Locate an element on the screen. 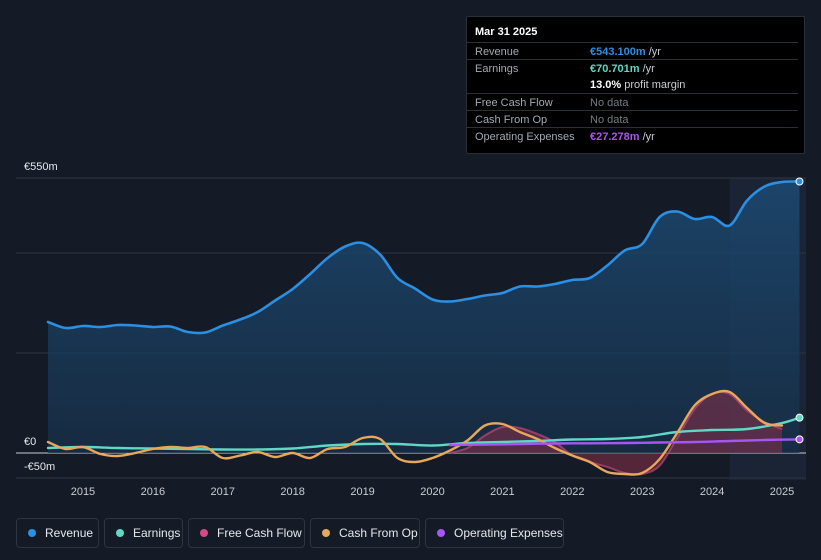  tooltip-label: Revenue is located at coordinates (497, 52).